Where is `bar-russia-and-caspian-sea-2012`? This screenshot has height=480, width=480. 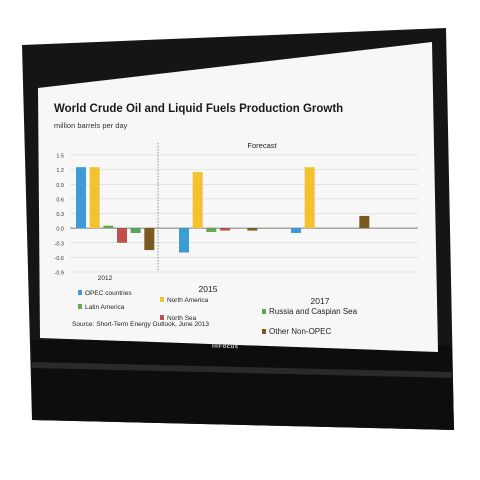 bar-russia-and-caspian-sea-2012 is located at coordinates (135, 230).